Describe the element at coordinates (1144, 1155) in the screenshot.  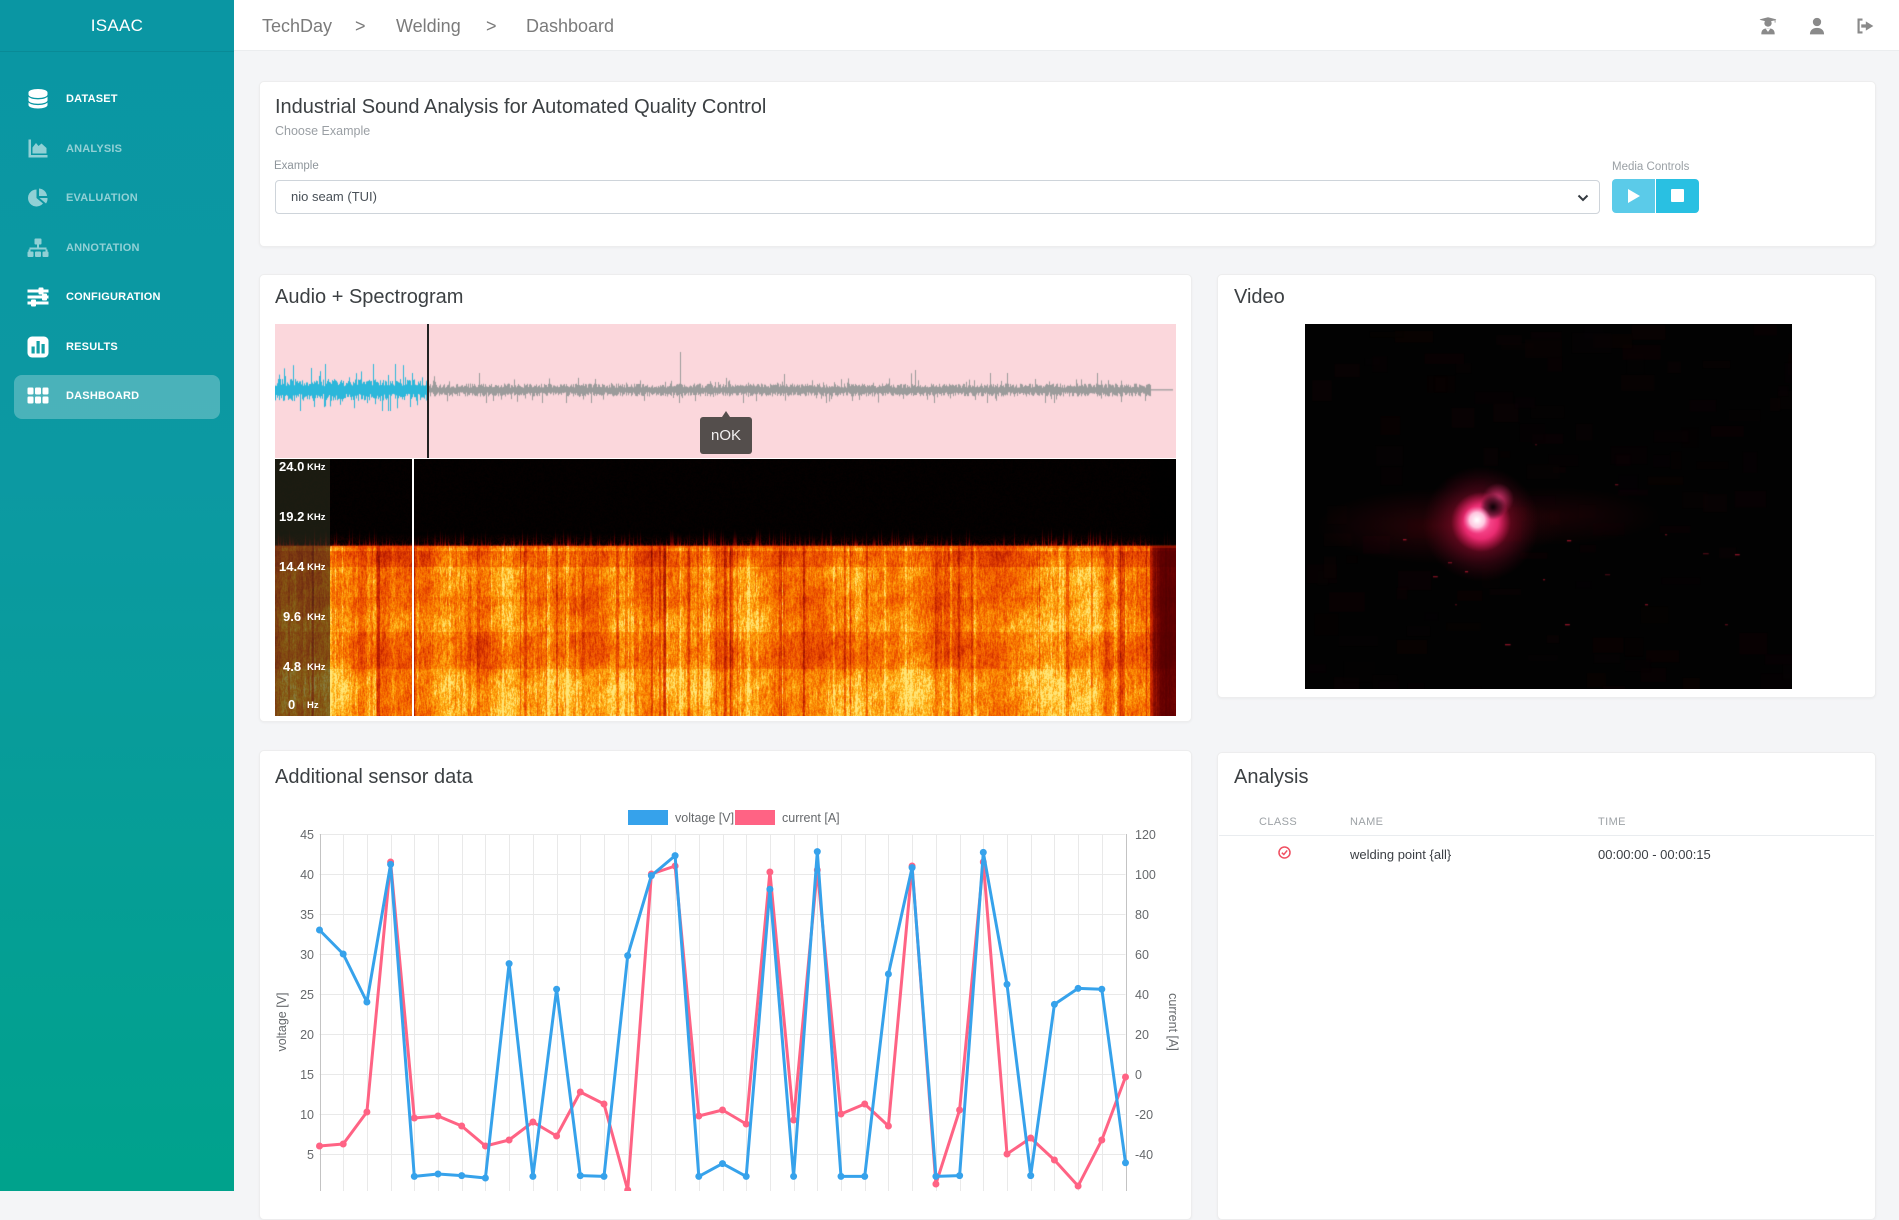
I see `svg-text: -40` at that location.